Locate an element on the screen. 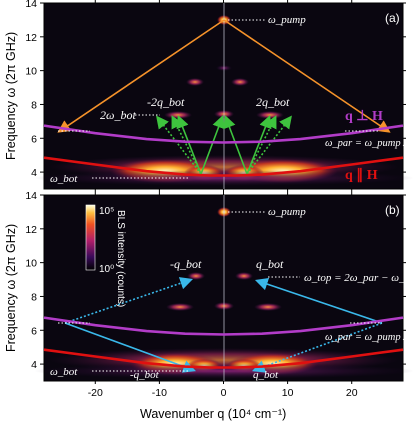 This screenshot has width=415, height=424. ylabel-a: Frequency ω (2π GHz) is located at coordinates (11, 96).